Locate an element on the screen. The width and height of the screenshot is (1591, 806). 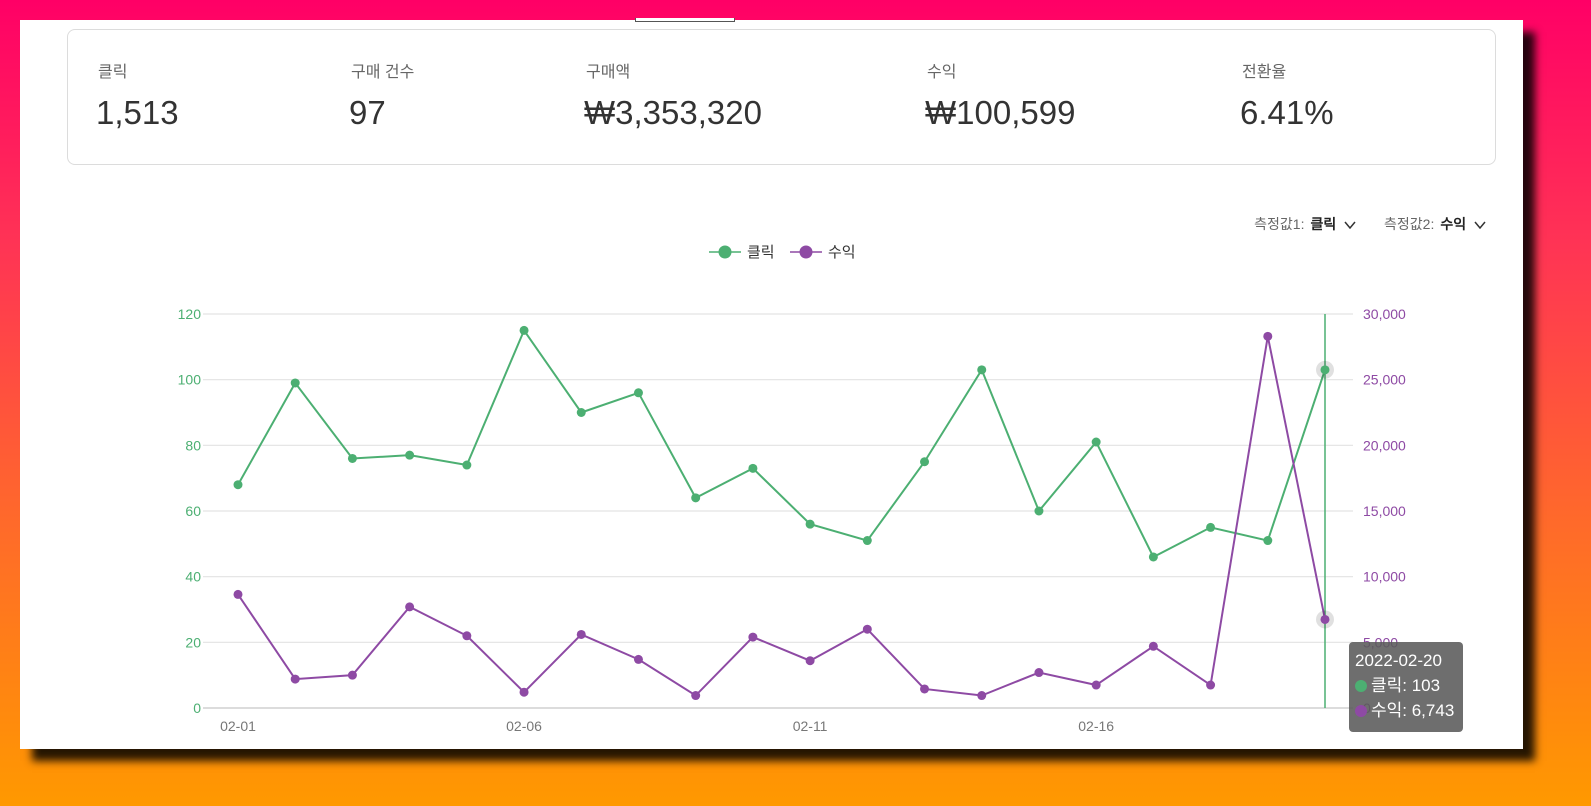
x-tick-label: 02-16 is located at coordinates (1096, 726).